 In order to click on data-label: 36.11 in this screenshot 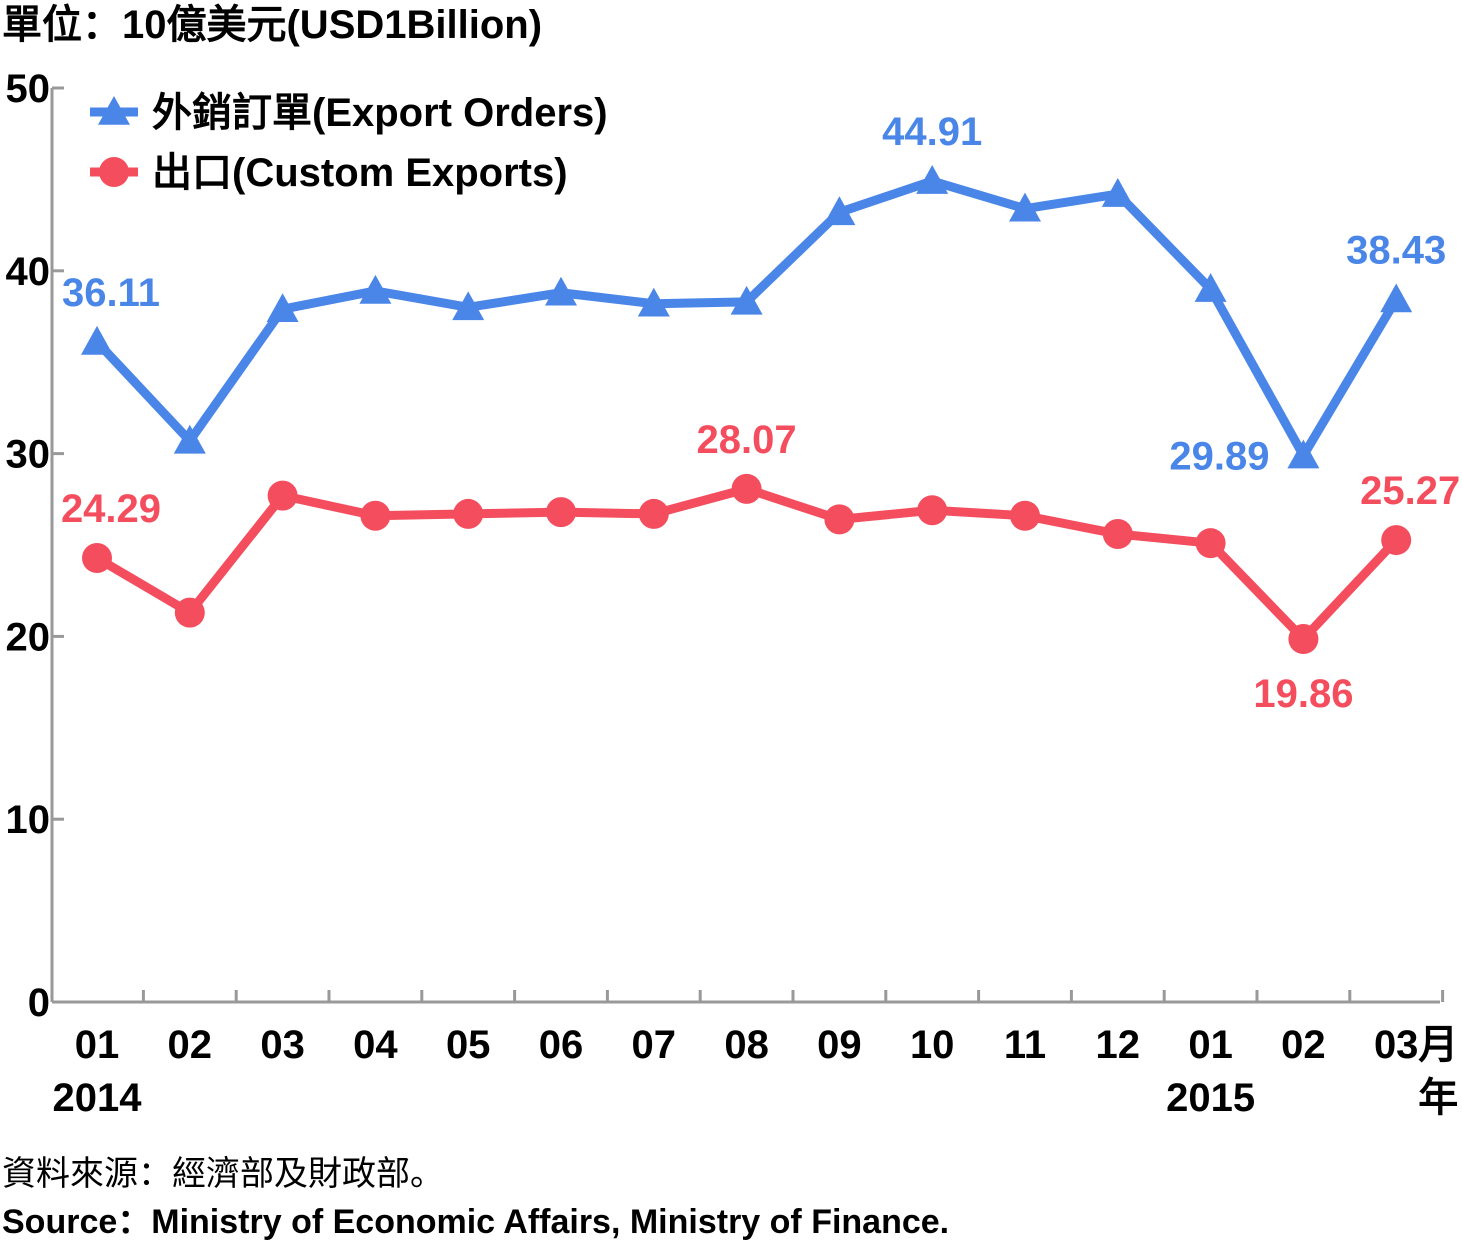, I will do `click(111, 293)`.